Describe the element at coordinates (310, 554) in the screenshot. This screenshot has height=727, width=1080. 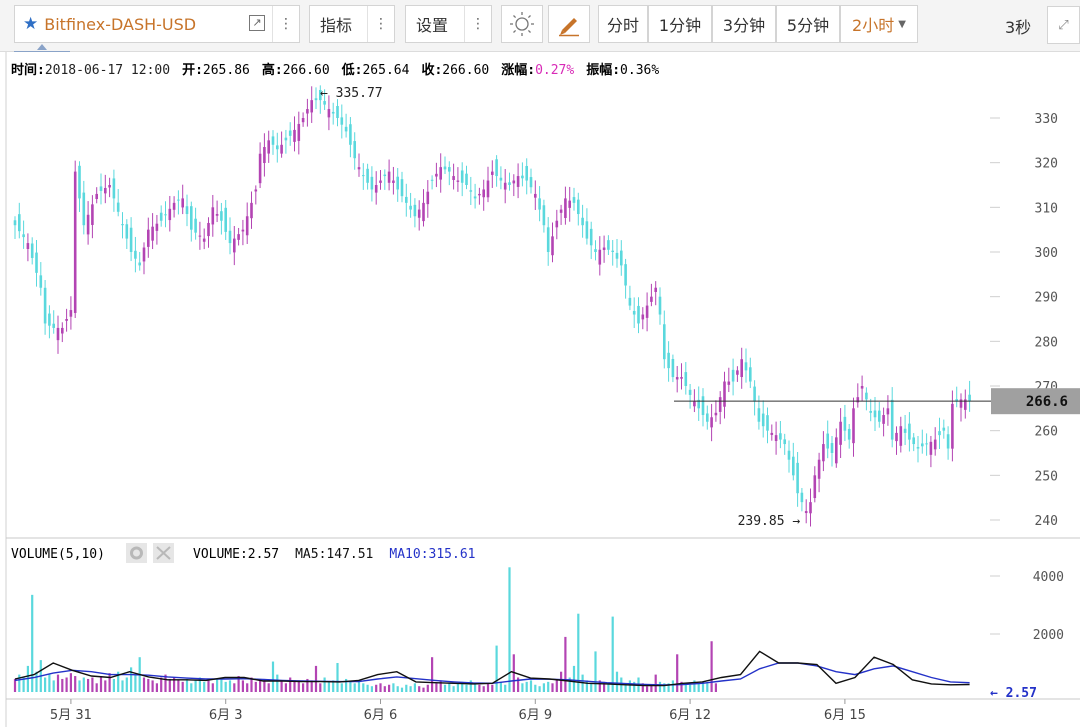
I see `ma5-label: MA5:` at that location.